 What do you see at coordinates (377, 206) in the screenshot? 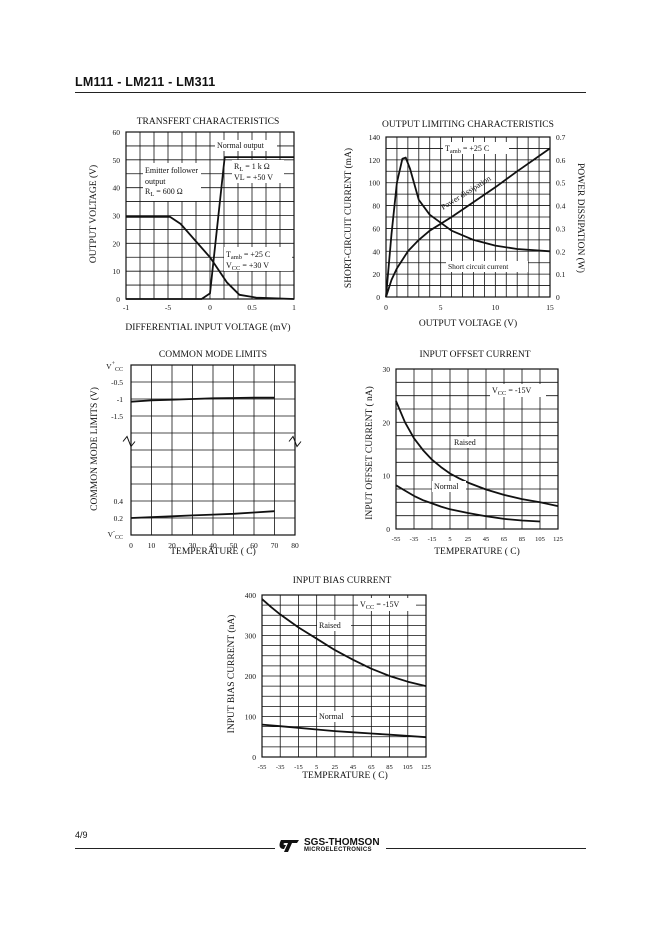
I see `y-tick-label: 80` at bounding box center [377, 206].